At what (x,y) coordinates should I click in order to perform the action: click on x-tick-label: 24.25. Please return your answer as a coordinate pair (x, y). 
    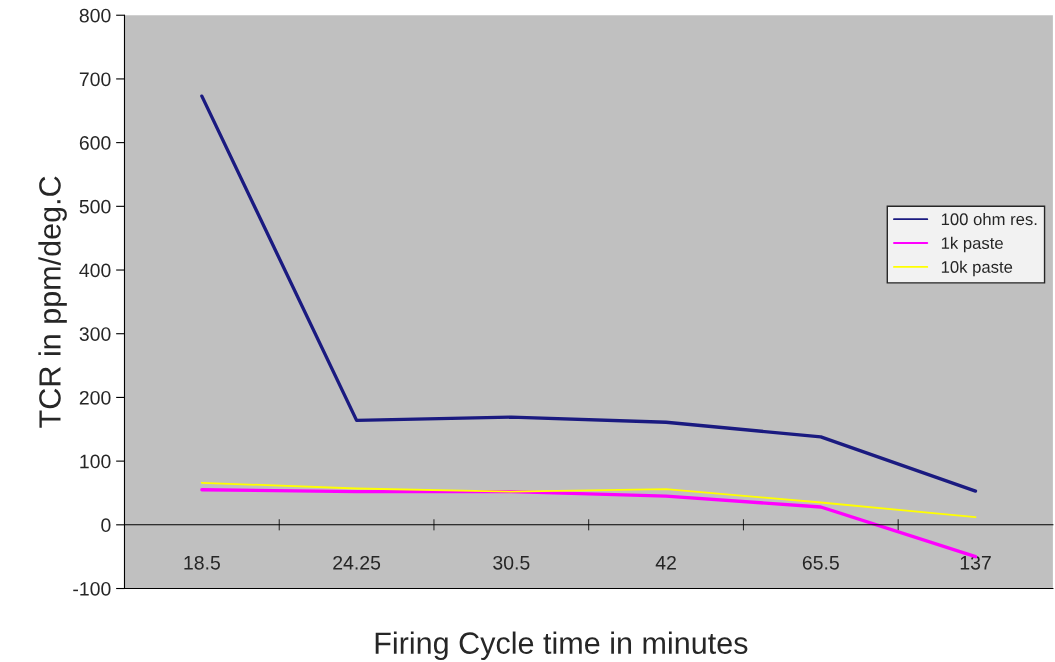
    Looking at the image, I should click on (357, 562).